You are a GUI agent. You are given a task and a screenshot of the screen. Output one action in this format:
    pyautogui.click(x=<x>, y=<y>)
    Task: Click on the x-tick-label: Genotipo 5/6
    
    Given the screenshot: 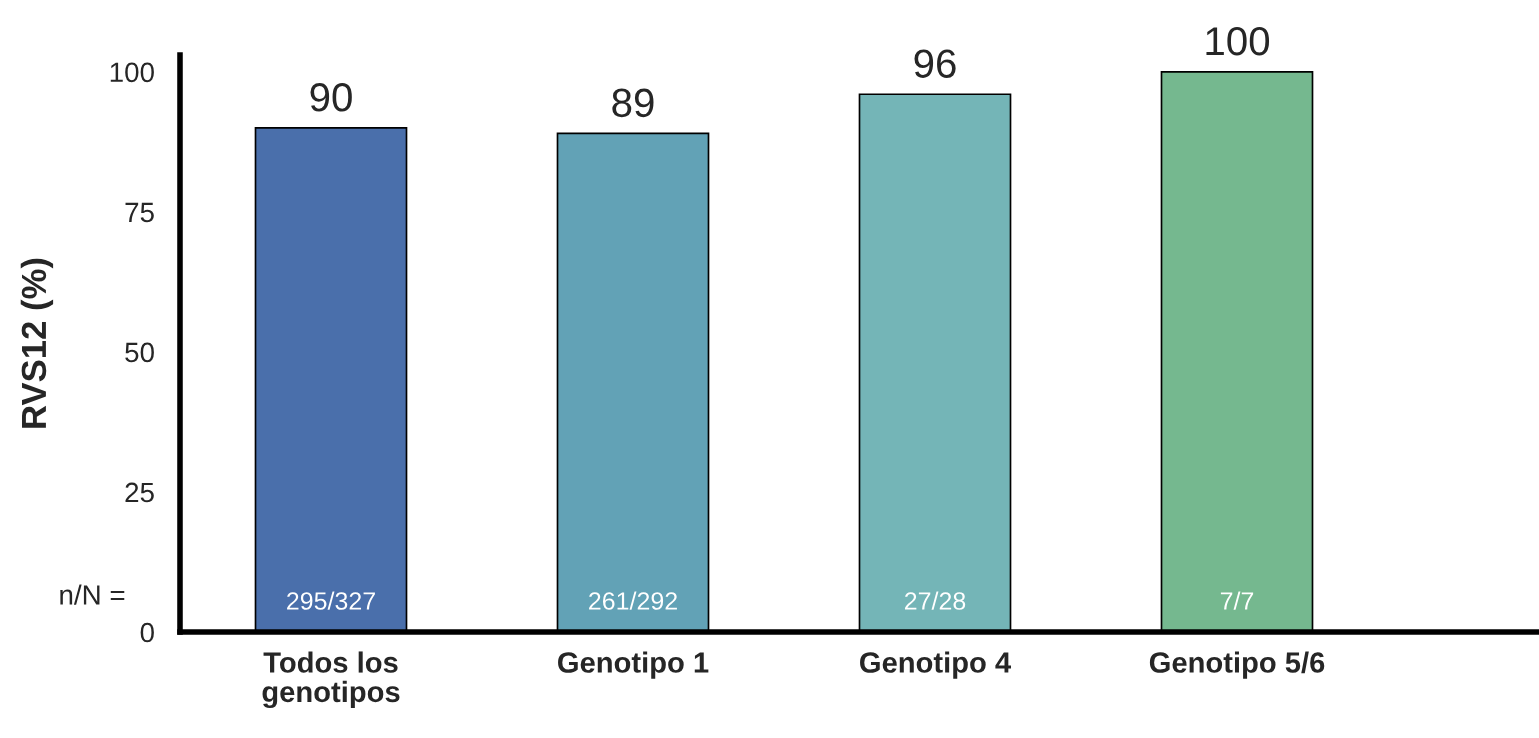 What is the action you would take?
    pyautogui.click(x=1237, y=665)
    